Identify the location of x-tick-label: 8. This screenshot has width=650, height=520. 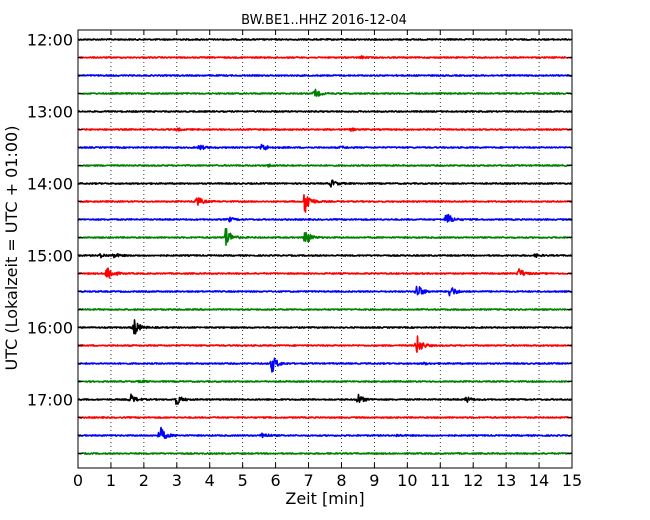
(341, 480).